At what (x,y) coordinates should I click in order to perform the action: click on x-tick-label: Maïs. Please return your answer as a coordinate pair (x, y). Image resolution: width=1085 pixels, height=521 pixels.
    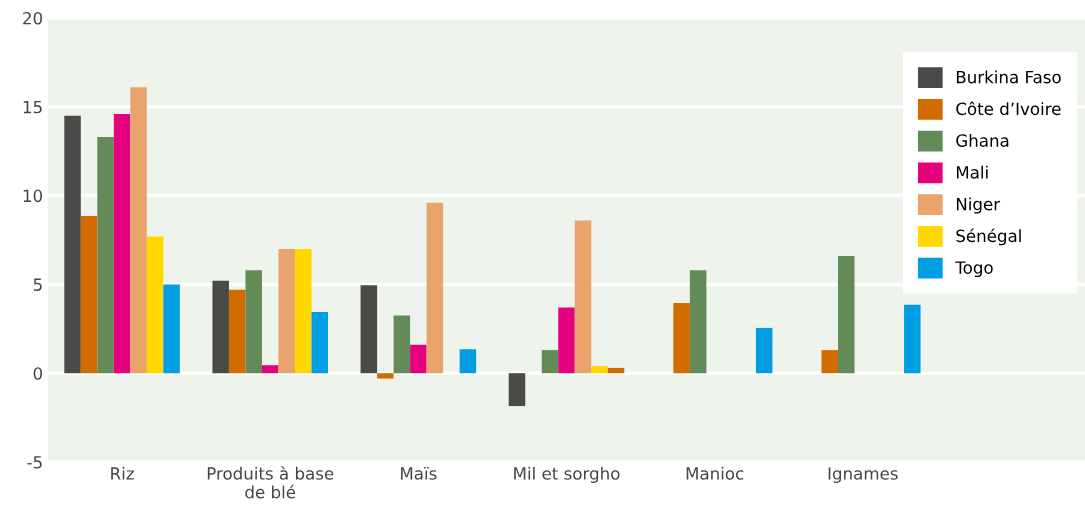
    Looking at the image, I should click on (419, 473).